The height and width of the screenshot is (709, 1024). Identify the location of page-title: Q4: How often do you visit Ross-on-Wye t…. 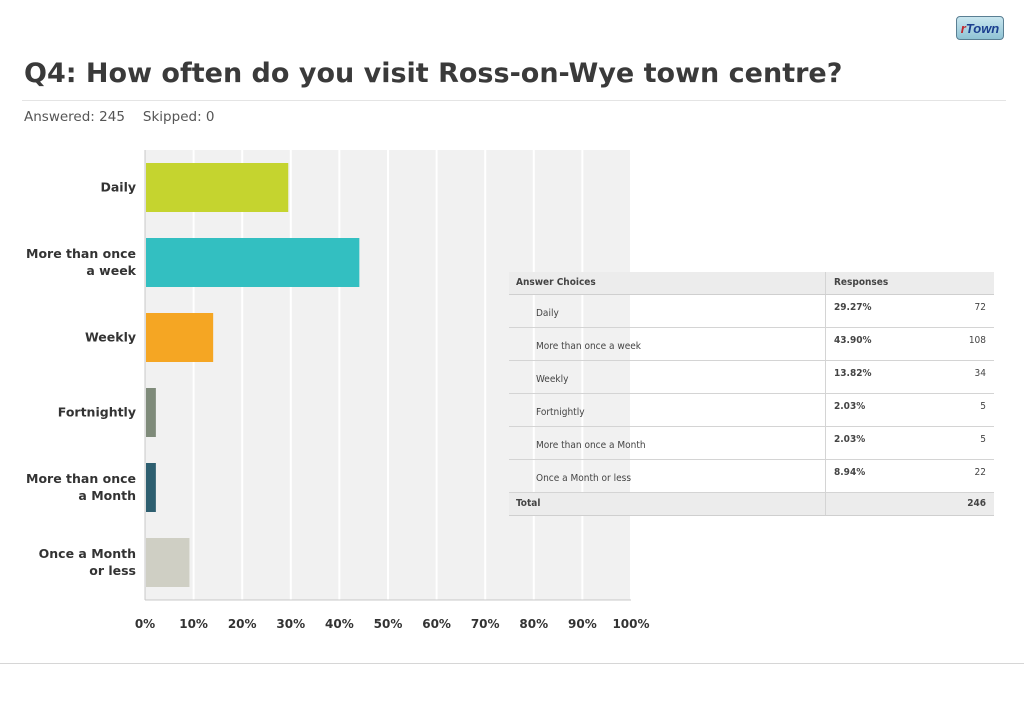
(433, 73).